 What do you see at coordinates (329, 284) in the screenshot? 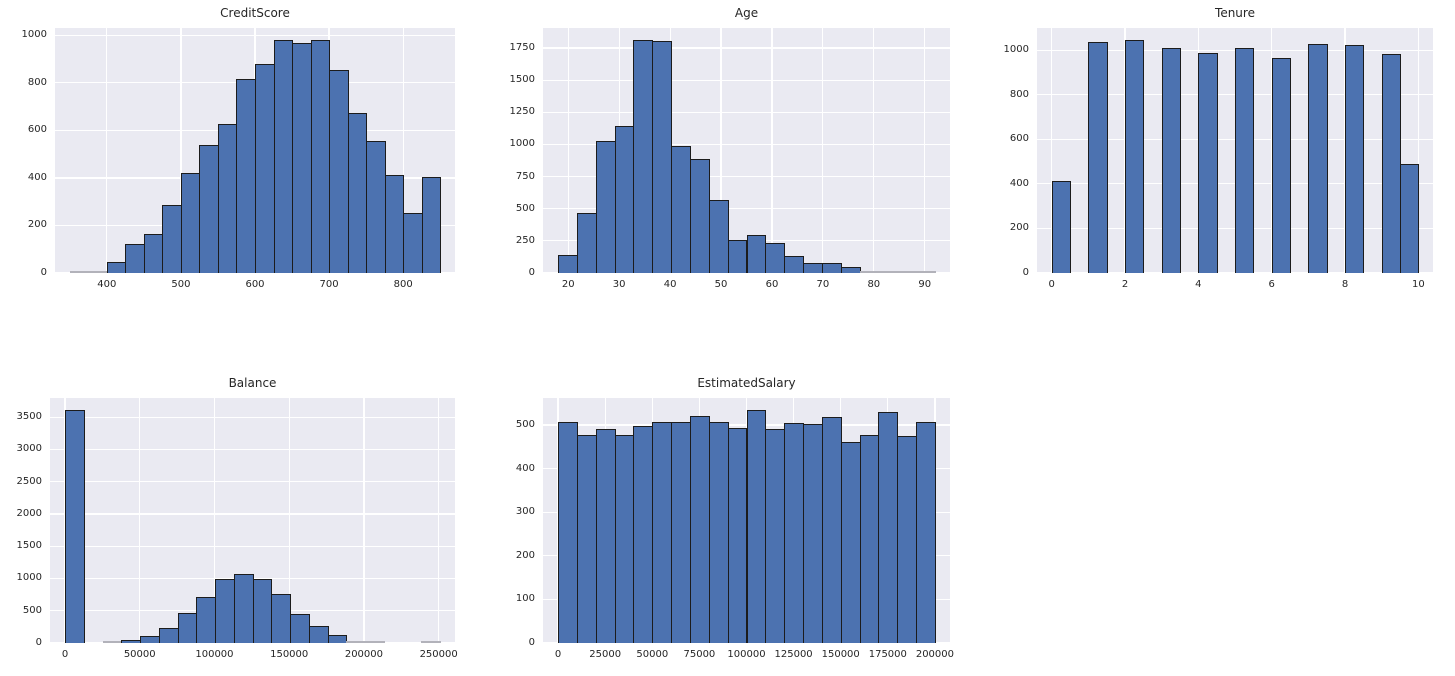
I see `x-tick-label: 700` at bounding box center [329, 284].